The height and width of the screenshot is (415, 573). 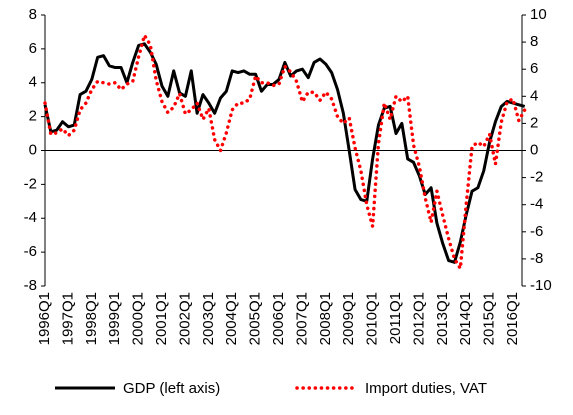 I want to click on x-tick-label: 2008Q1, so click(x=325, y=318).